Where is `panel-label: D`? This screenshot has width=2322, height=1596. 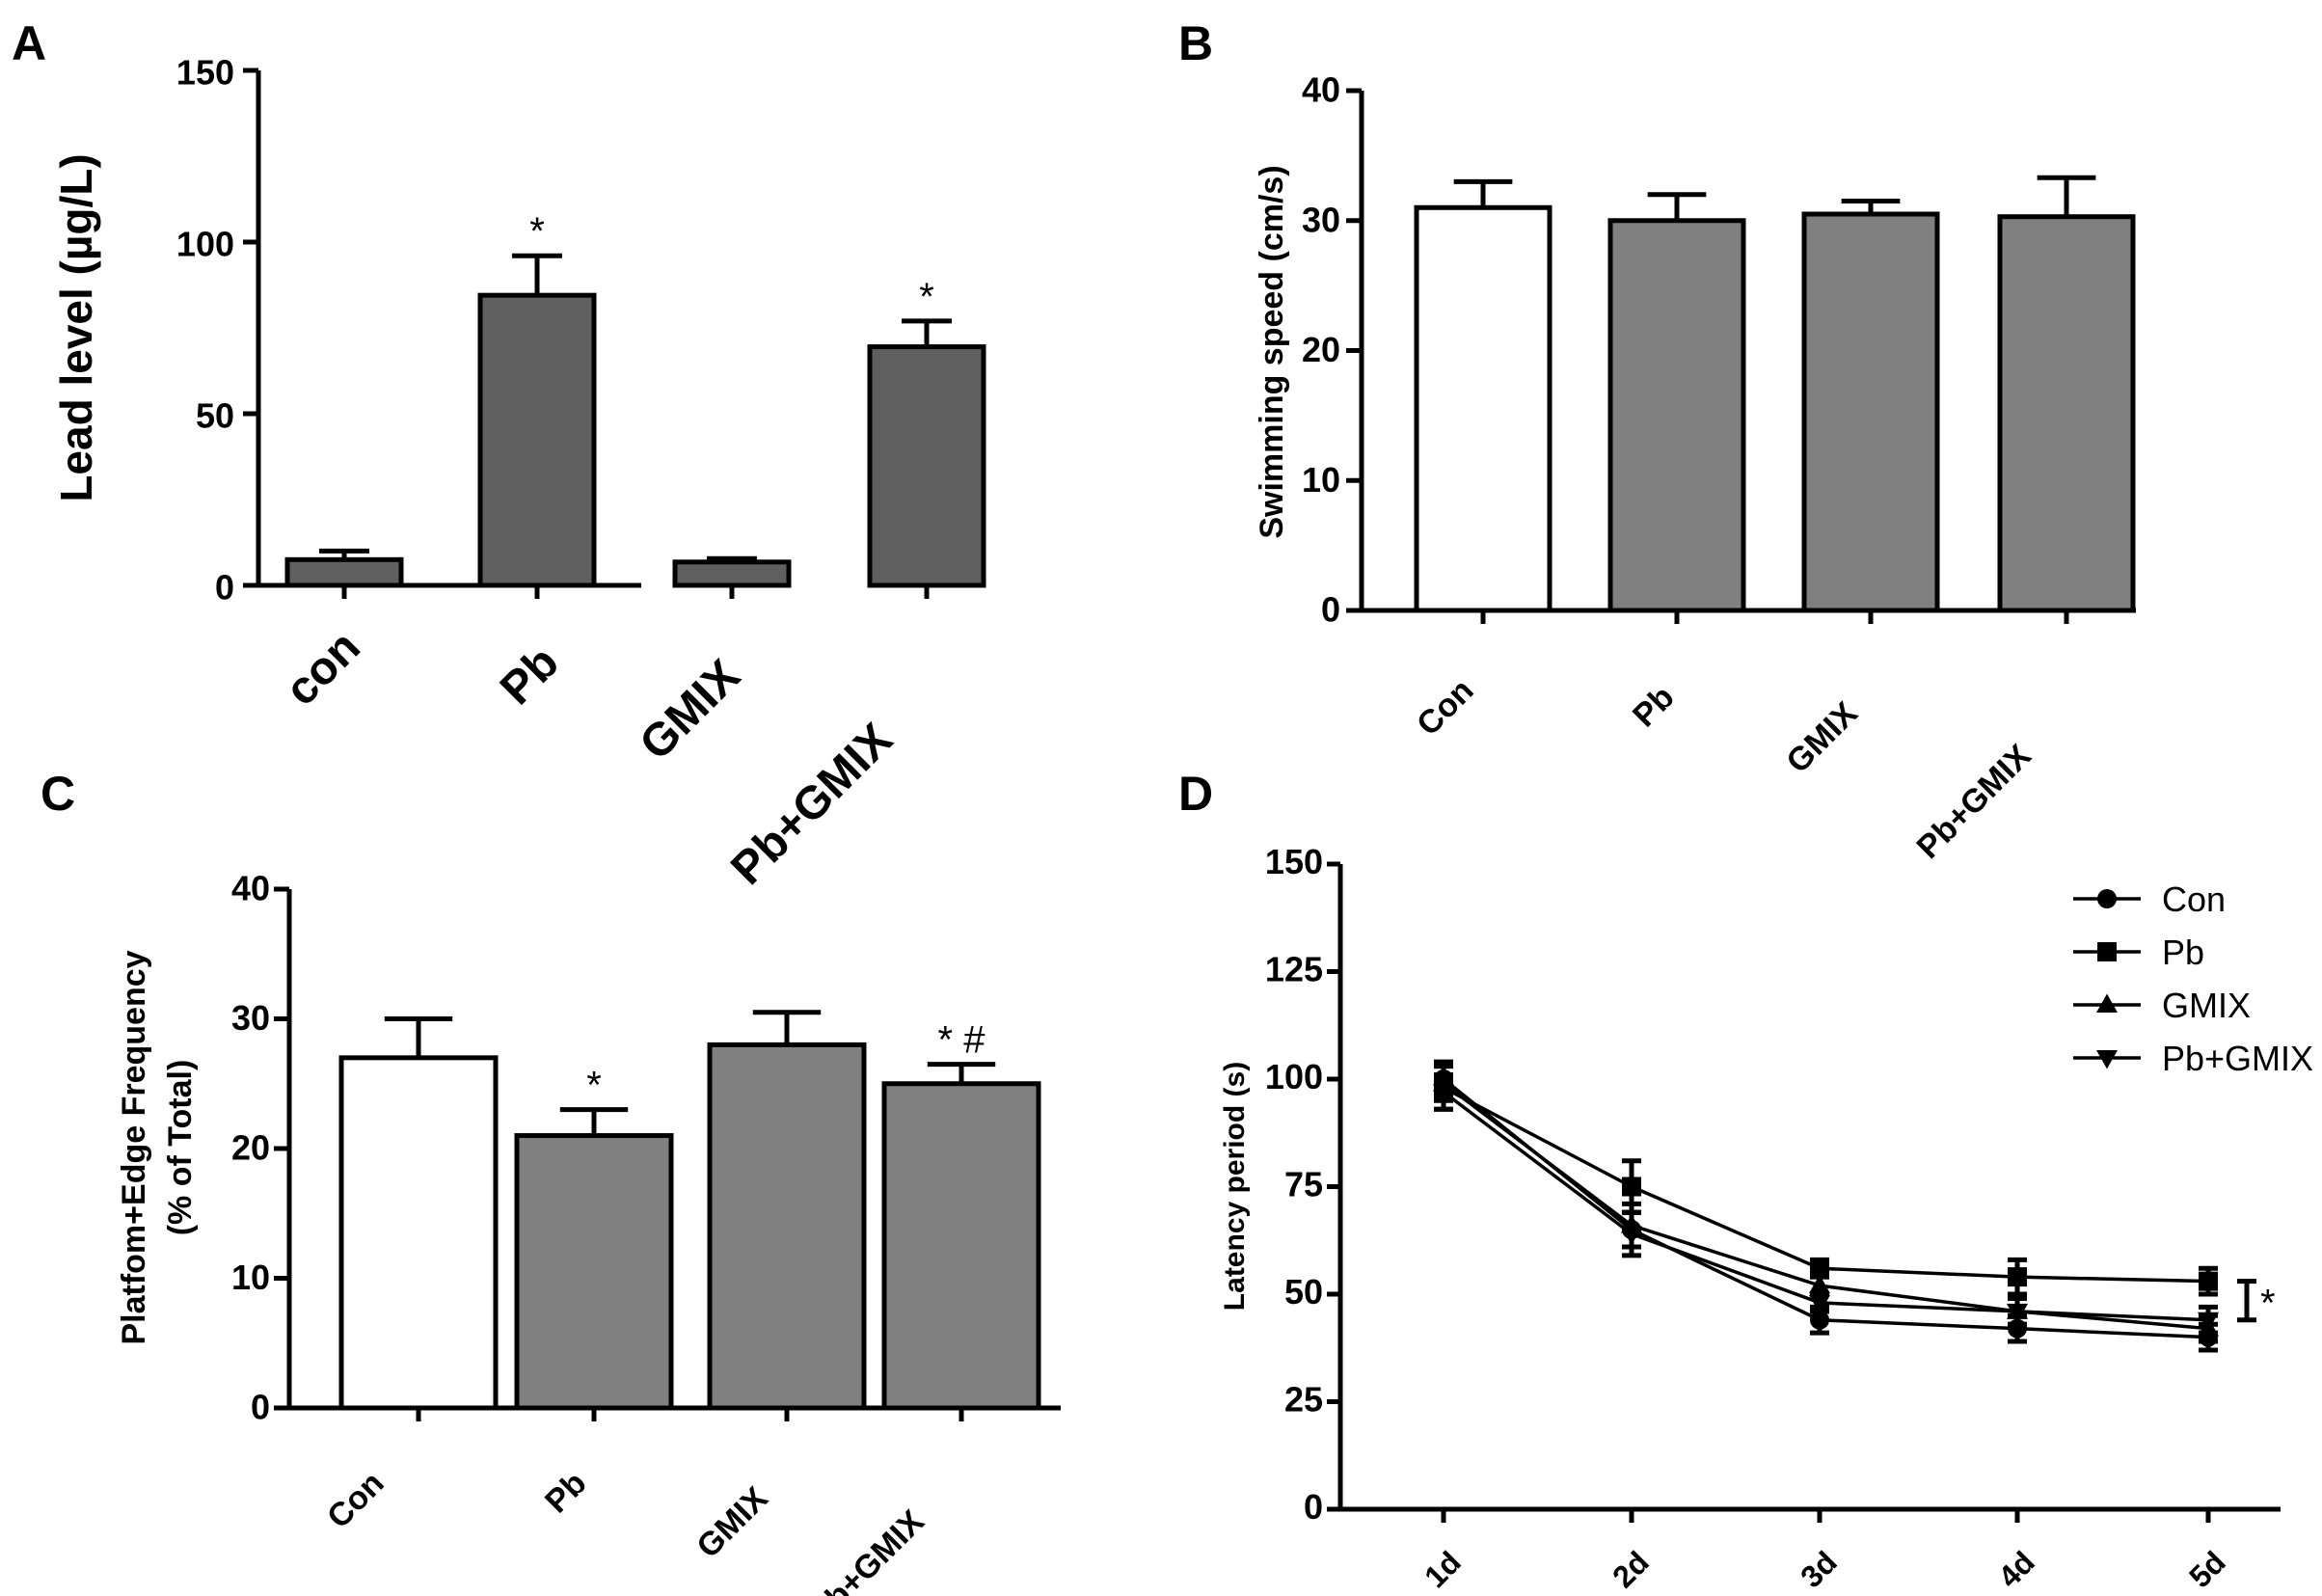
panel-label: D is located at coordinates (1195, 794).